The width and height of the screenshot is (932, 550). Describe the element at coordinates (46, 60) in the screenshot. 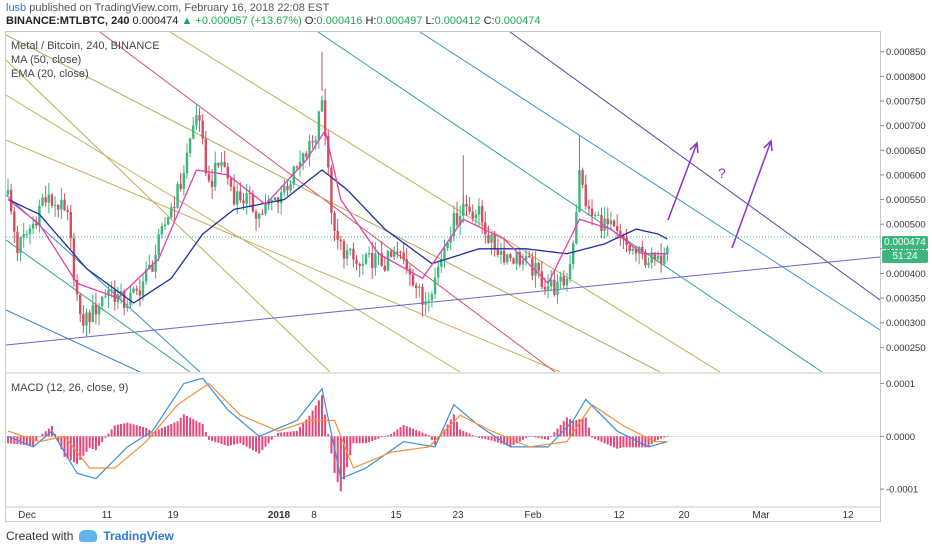

I see `ma-legend: MA (50, close)` at that location.